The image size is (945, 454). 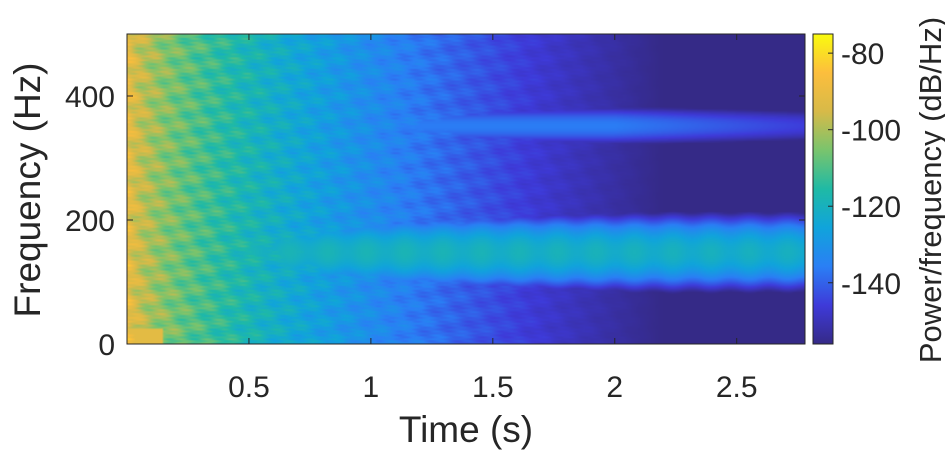 I want to click on x-tick-label: 2, so click(x=614, y=387).